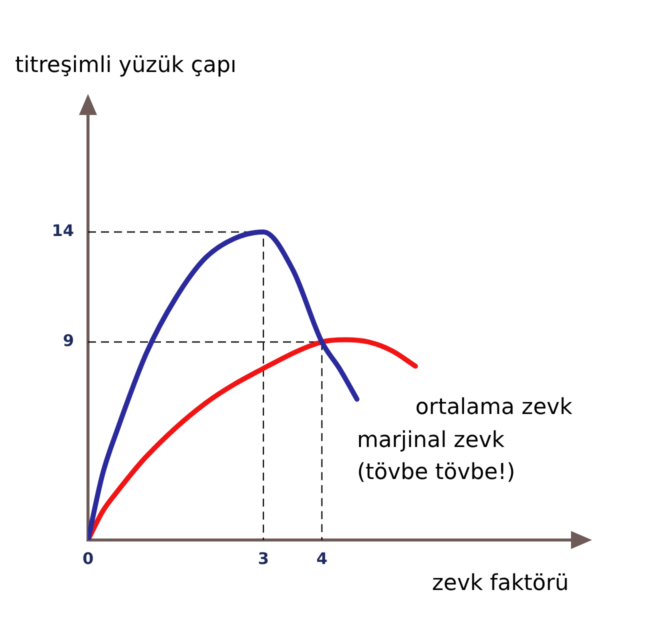 This screenshot has height=626, width=658. I want to click on series-label: marjinal zevk (tövbe tövbe!), so click(436, 457).